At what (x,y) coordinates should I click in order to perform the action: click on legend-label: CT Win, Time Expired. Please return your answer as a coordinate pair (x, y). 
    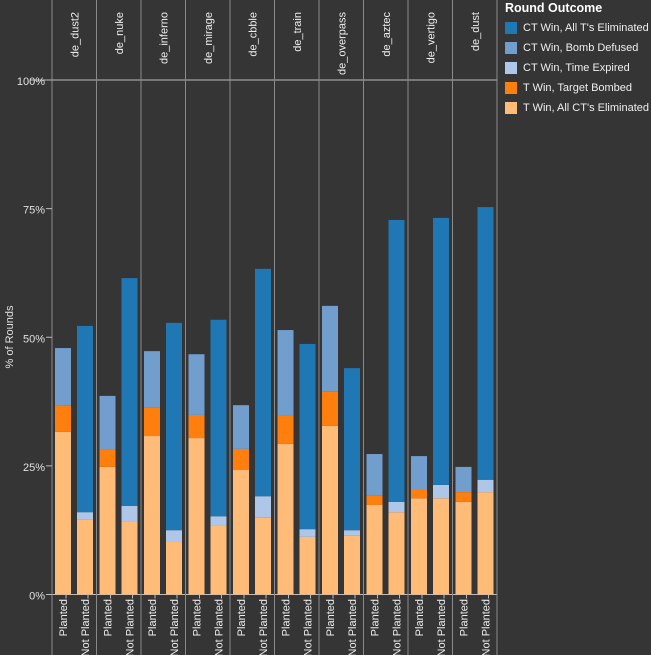
    Looking at the image, I should click on (576, 68).